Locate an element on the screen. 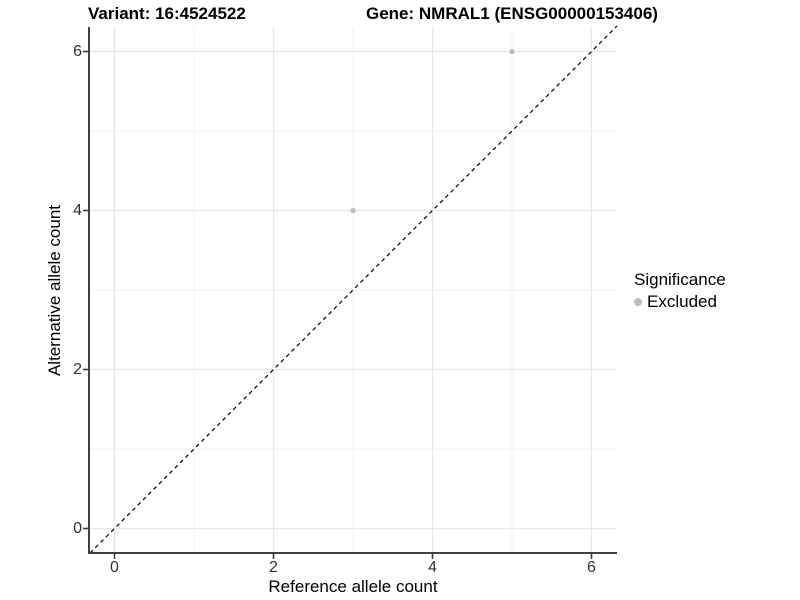 This screenshot has width=800, height=600. legend-items: Excluded is located at coordinates (680, 301).